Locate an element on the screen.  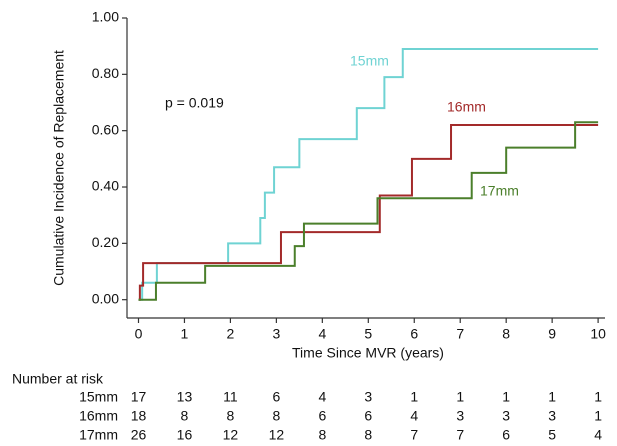
y-axis-label: Cumulative Incidence of Replacement is located at coordinates (59, 168).